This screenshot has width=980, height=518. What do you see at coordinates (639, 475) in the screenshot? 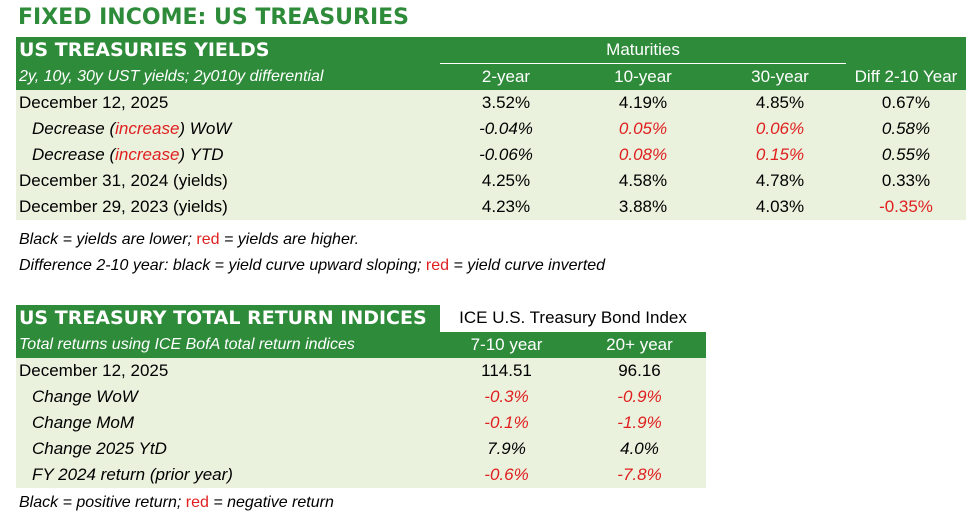
I see `cell-value: -7.8%` at bounding box center [639, 475].